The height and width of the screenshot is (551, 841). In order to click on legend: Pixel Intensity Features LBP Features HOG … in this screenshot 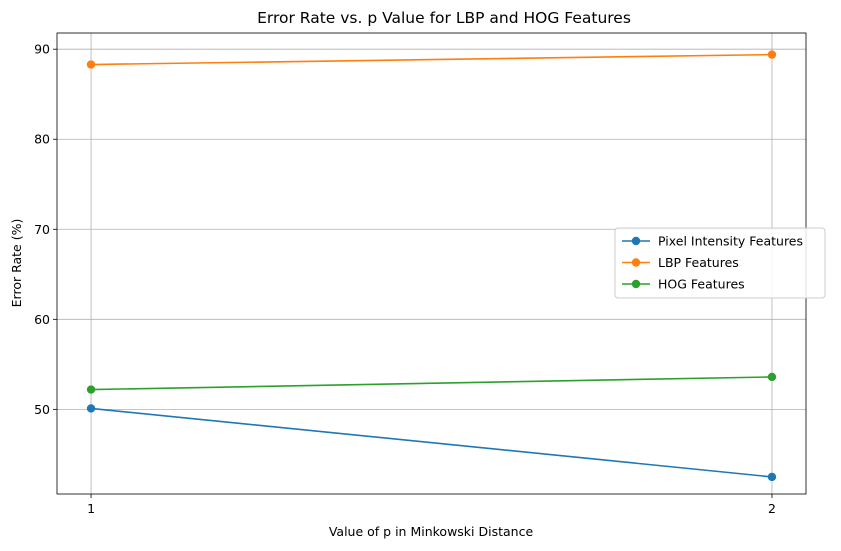, I will do `click(720, 263)`.